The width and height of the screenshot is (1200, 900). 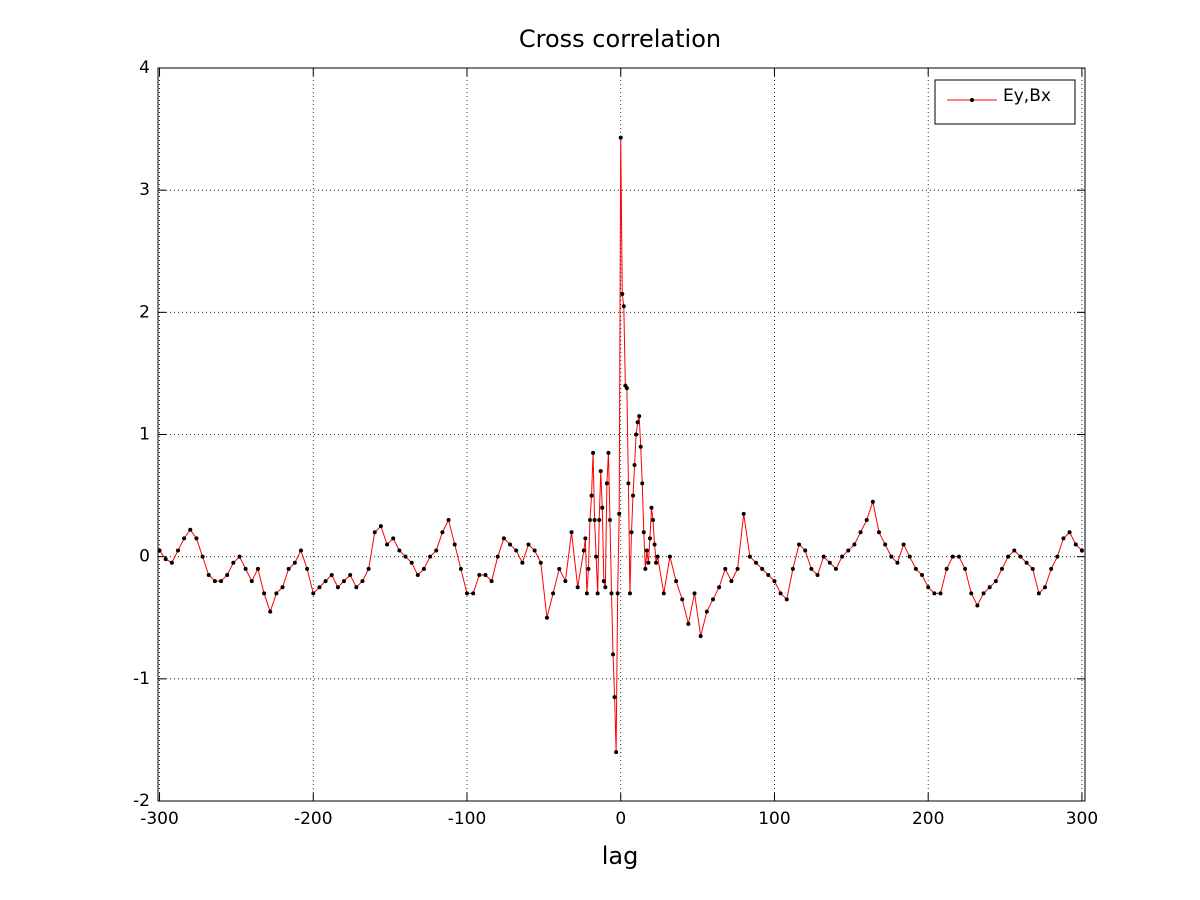 What do you see at coordinates (1082, 819) in the screenshot?
I see `x-tick-label: 300` at bounding box center [1082, 819].